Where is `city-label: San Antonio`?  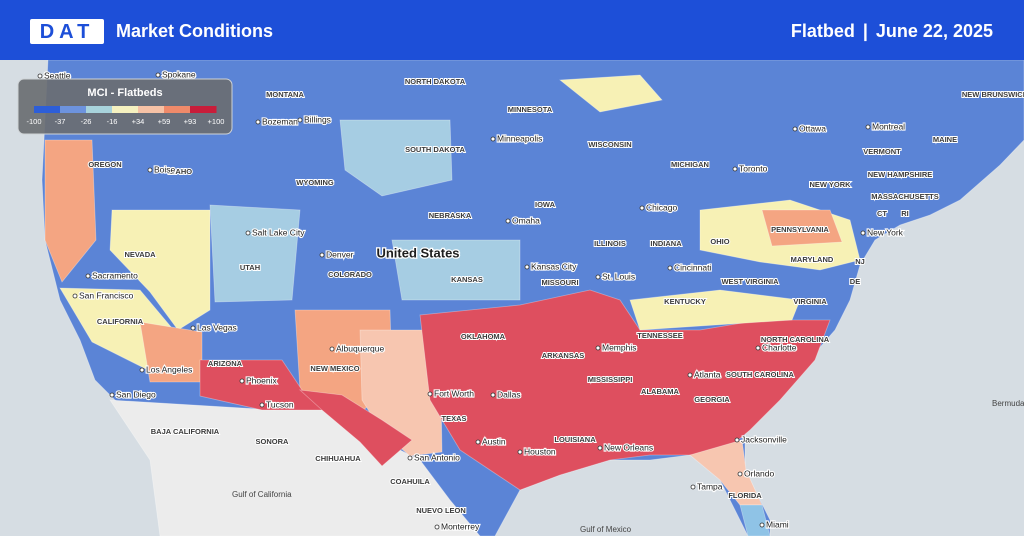
city-label: San Antonio is located at coordinates (437, 457).